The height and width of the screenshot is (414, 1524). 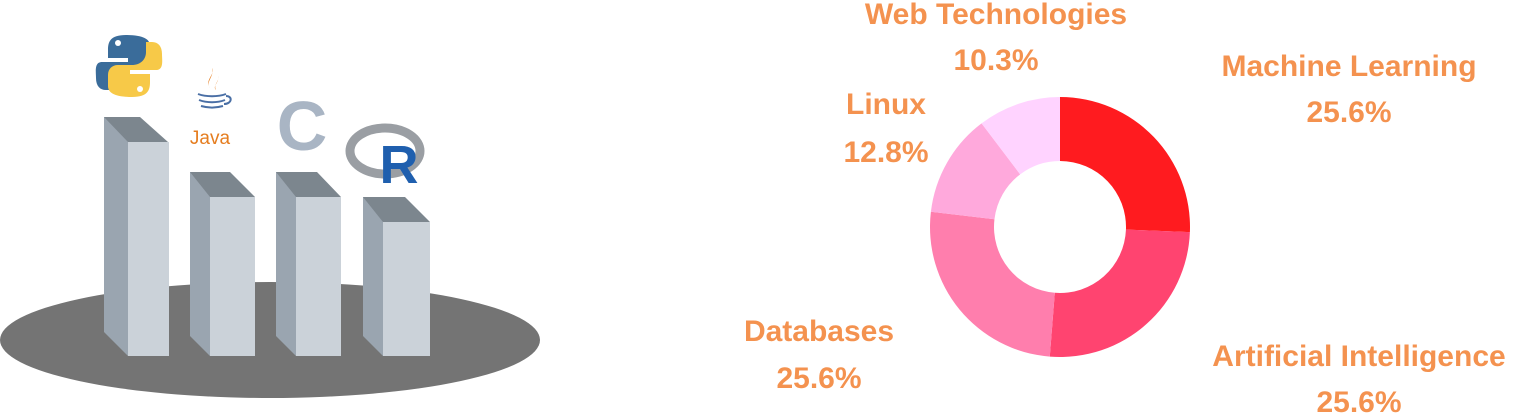 I want to click on slice-databases, so click(x=992, y=284).